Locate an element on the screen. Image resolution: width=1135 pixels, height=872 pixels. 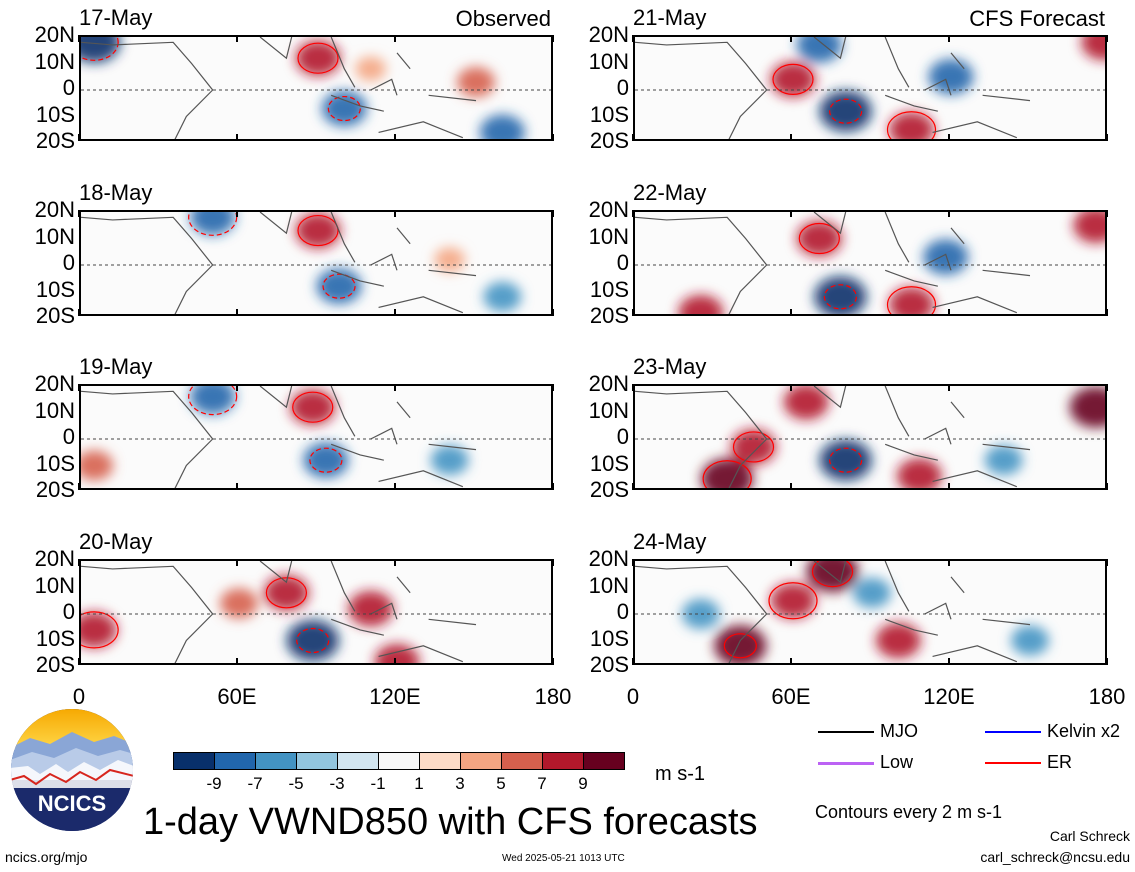
author-email: carl_schreck@ncsu.edu is located at coordinates (1055, 857).